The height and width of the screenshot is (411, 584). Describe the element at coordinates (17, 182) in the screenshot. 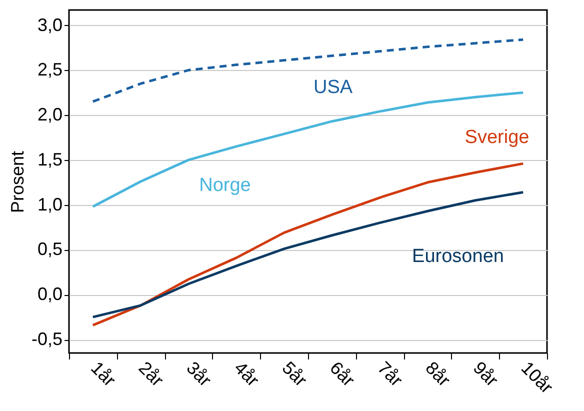

I see `y-axis-title: Prosent` at that location.